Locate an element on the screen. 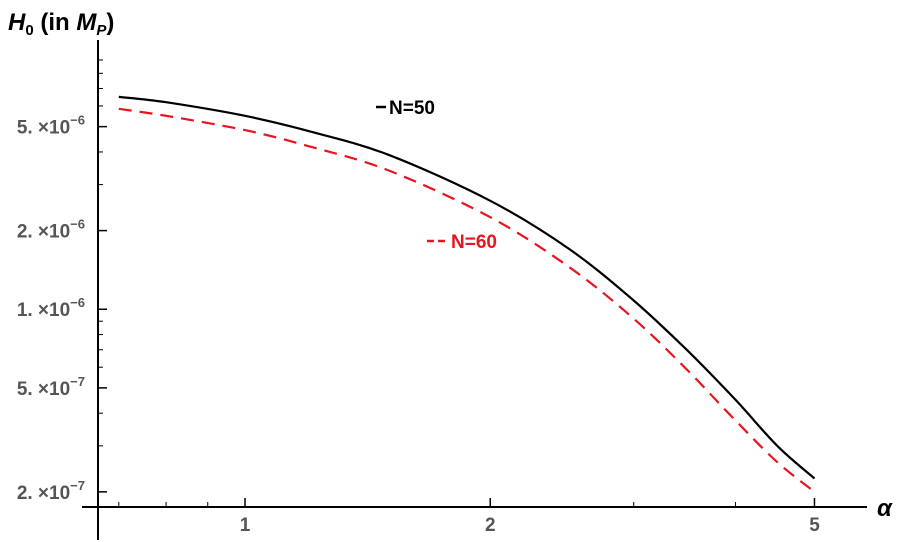 The image size is (900, 542). legend: N=50 N=60 is located at coordinates (436, 175).